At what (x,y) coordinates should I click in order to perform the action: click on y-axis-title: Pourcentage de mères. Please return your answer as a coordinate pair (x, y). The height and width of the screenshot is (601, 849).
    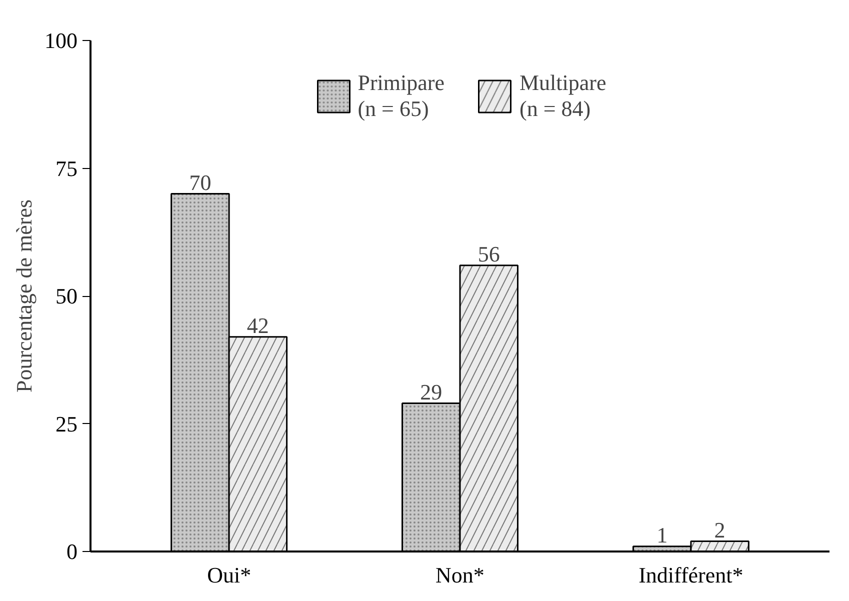
    Looking at the image, I should click on (24, 296).